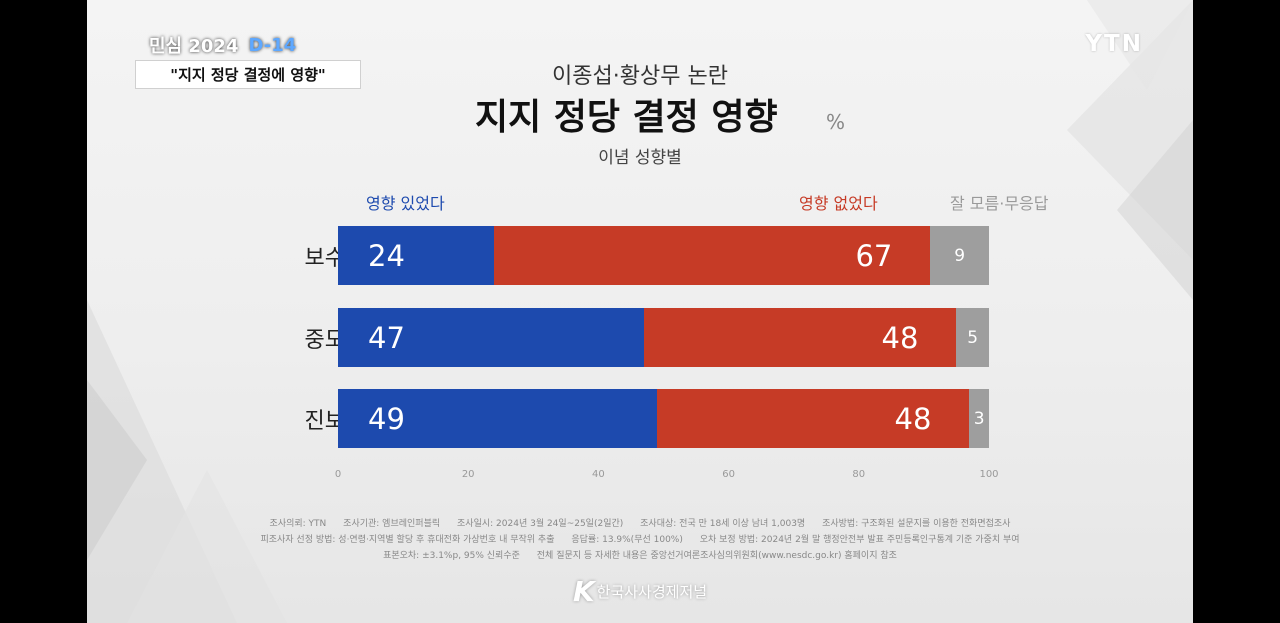 The height and width of the screenshot is (623, 1280). I want to click on legend-agree: 영향 있었다, so click(405, 203).